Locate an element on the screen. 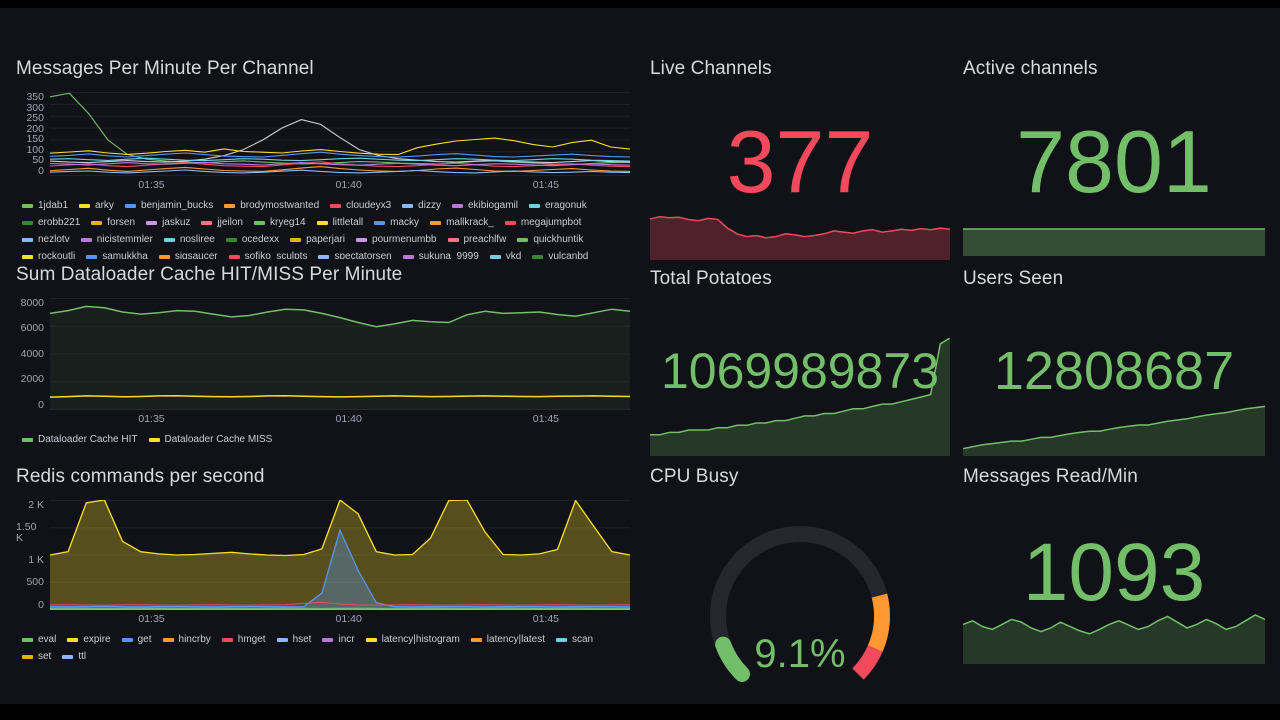 Image resolution: width=1280 pixels, height=720 pixels. legend-item: kryeg14 is located at coordinates (280, 222).